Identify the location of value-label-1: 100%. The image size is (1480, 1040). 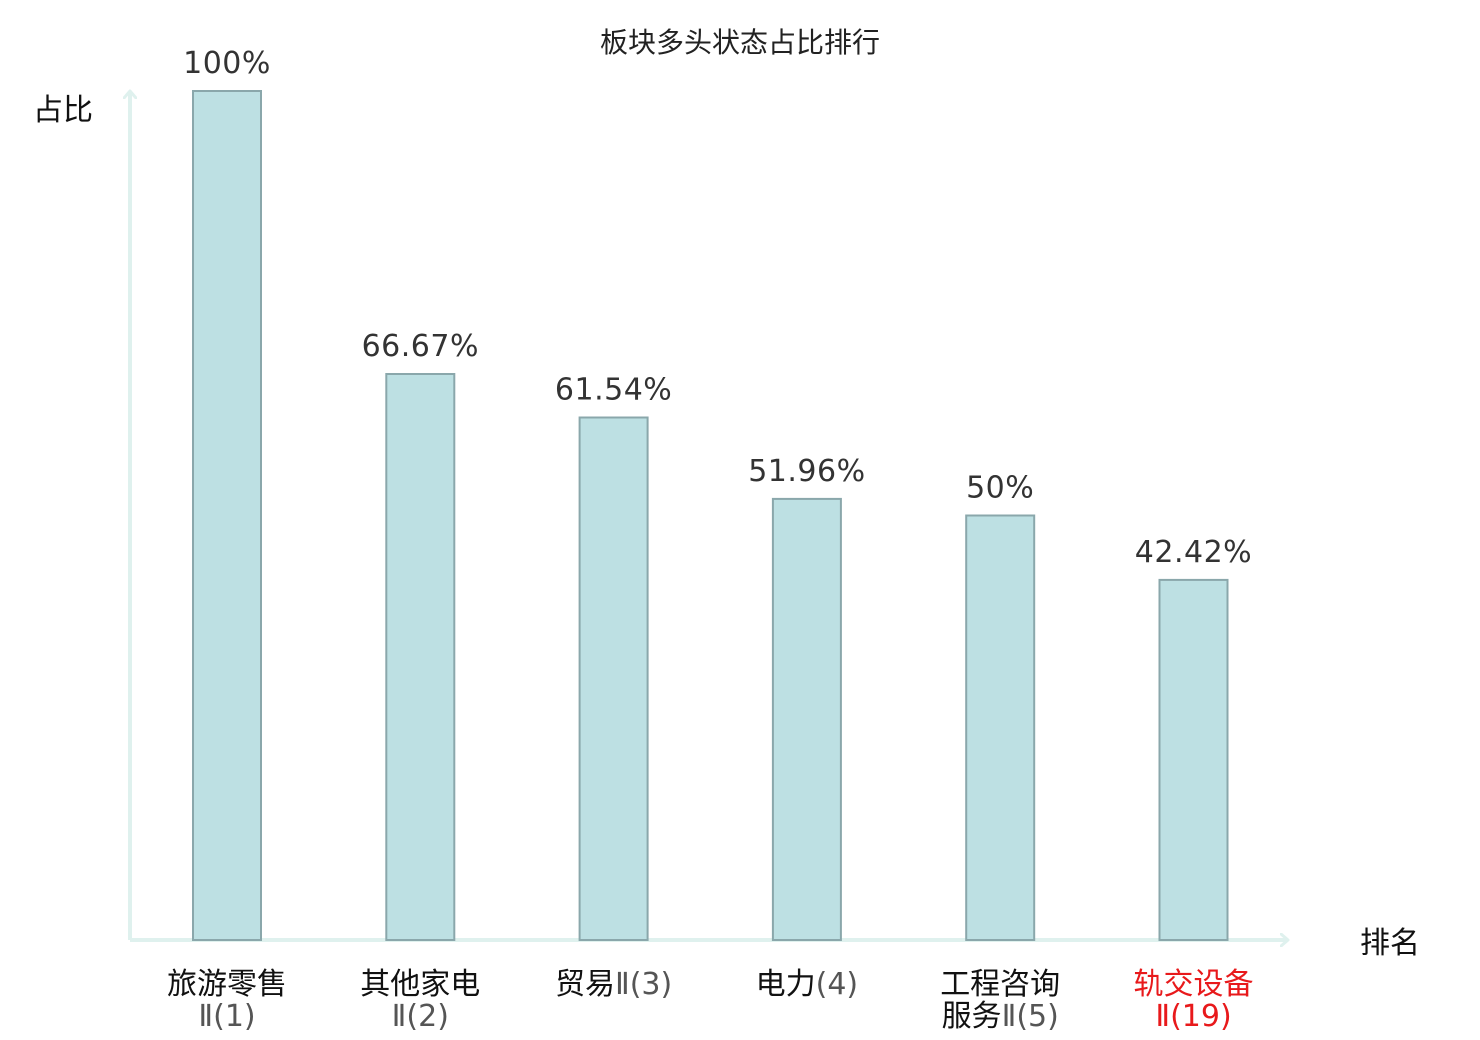
(227, 63).